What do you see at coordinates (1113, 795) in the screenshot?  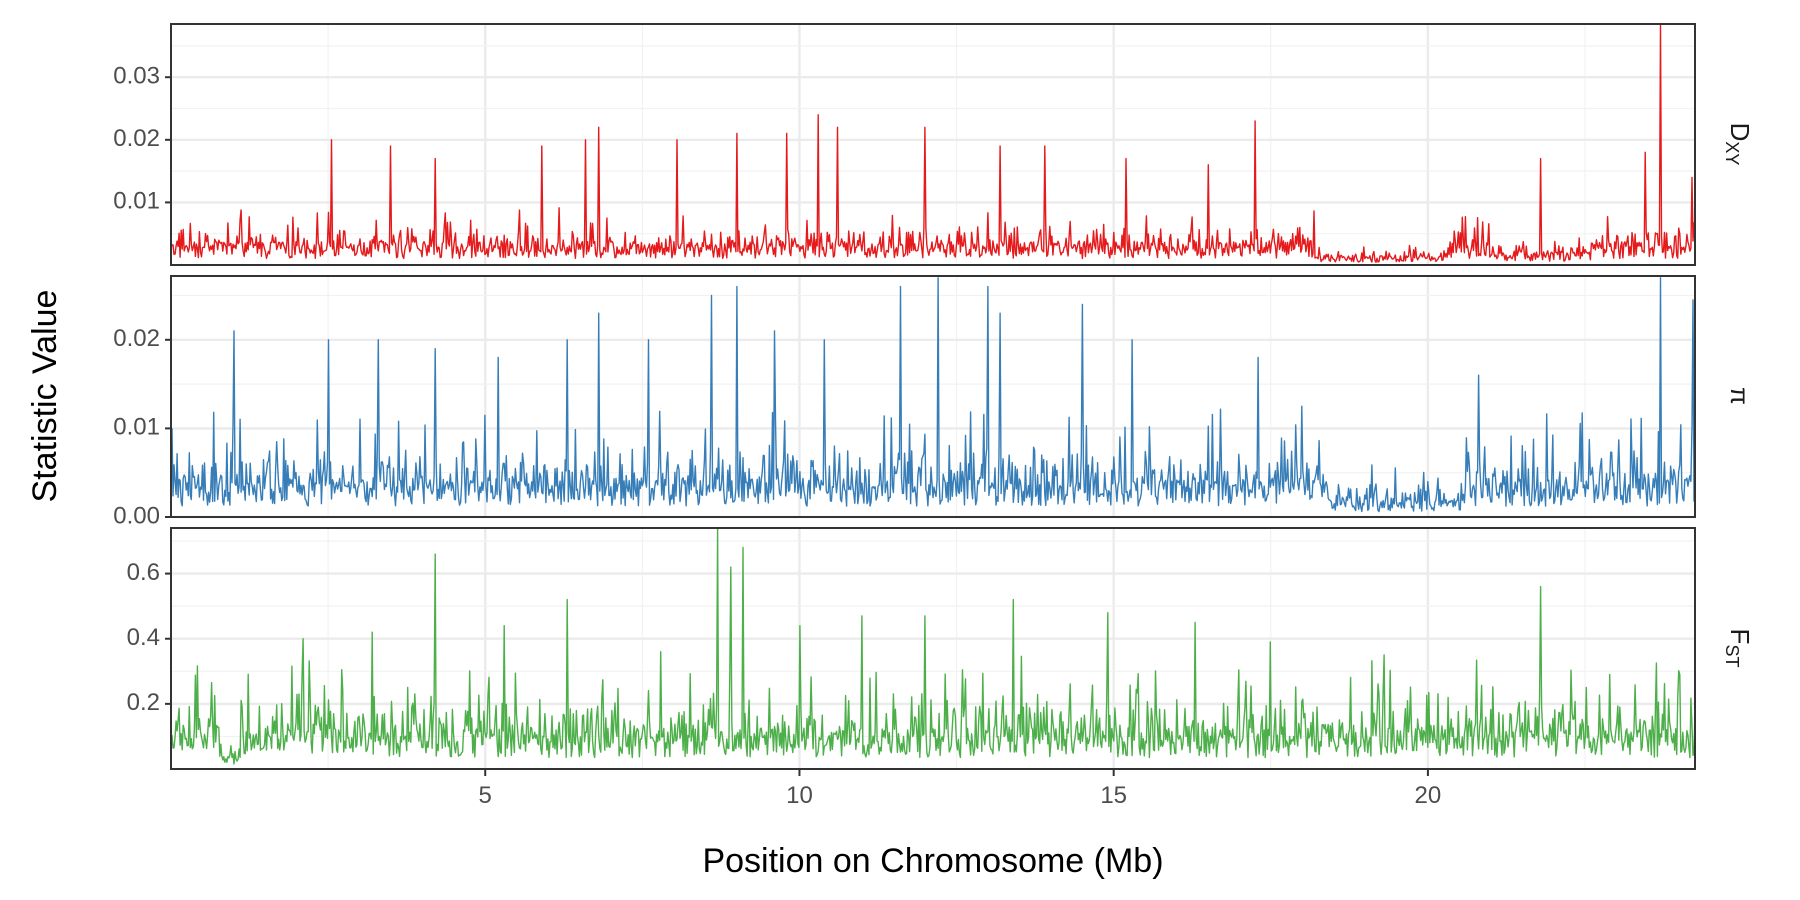 I see `x-tick-label: 15` at bounding box center [1113, 795].